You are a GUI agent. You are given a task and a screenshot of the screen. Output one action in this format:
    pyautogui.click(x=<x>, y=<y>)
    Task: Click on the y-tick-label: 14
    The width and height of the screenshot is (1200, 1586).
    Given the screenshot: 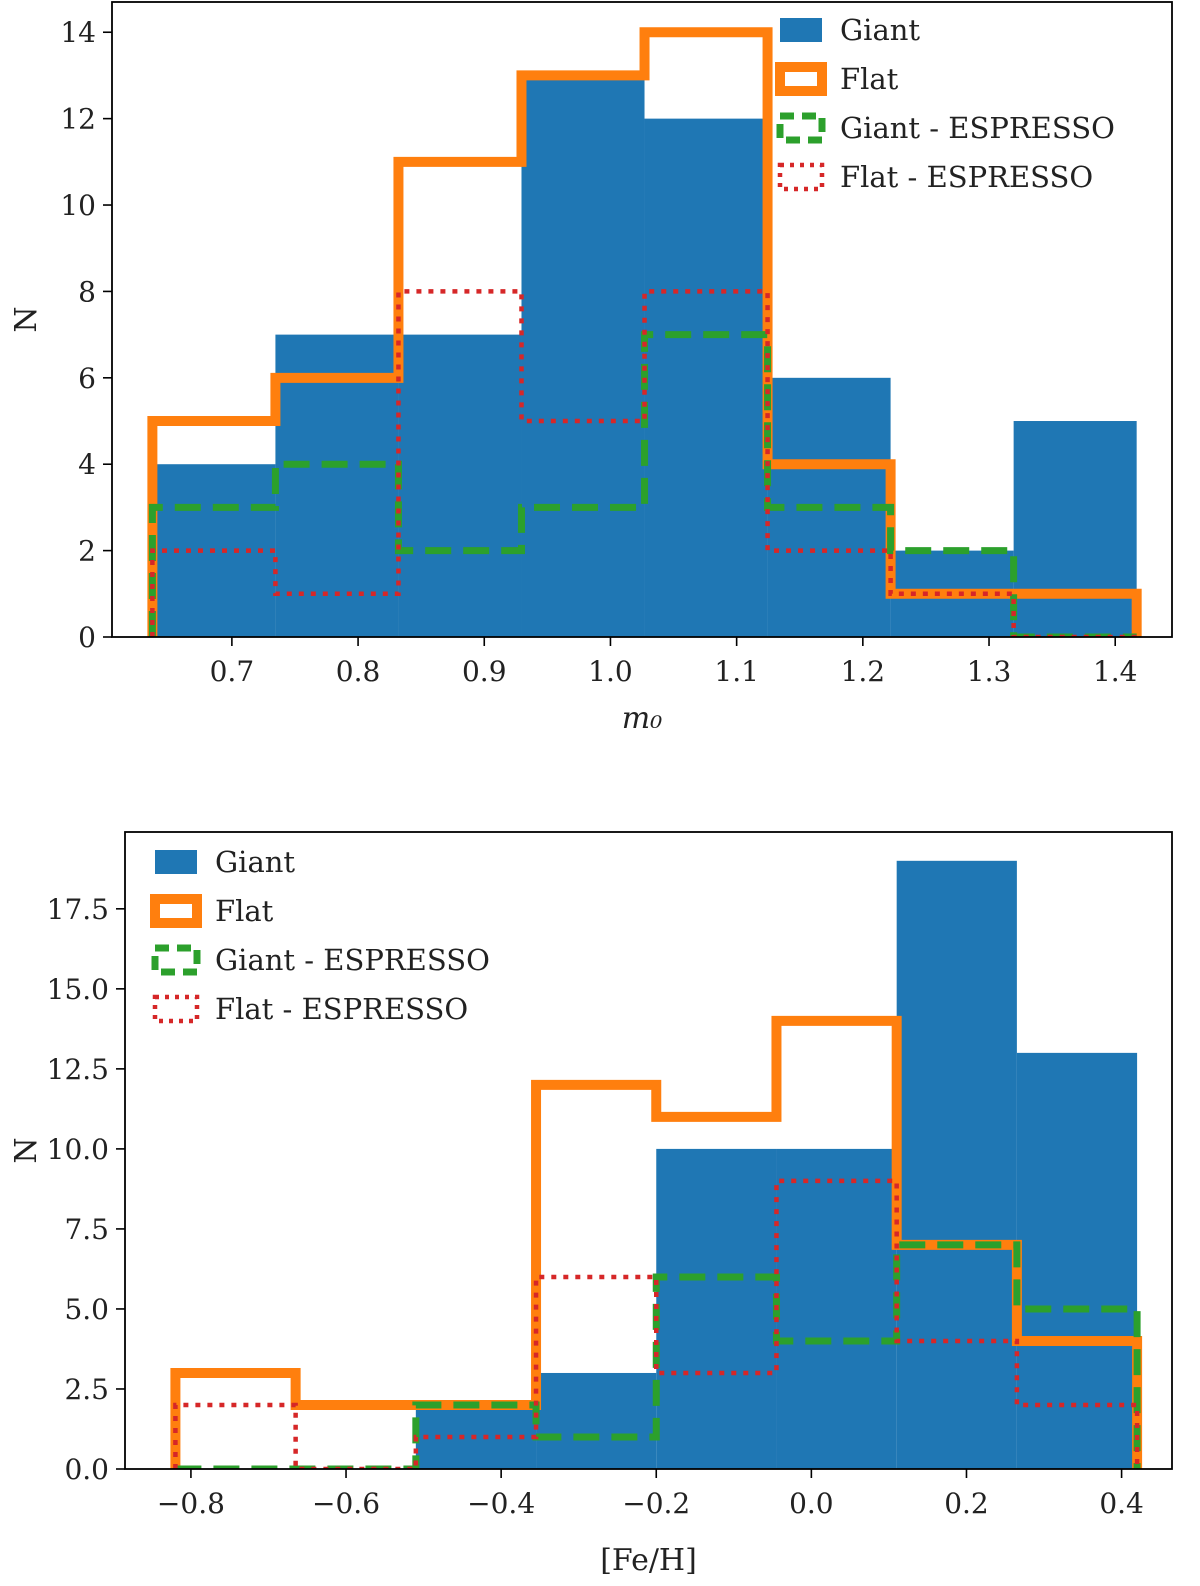 What is the action you would take?
    pyautogui.click(x=78, y=32)
    